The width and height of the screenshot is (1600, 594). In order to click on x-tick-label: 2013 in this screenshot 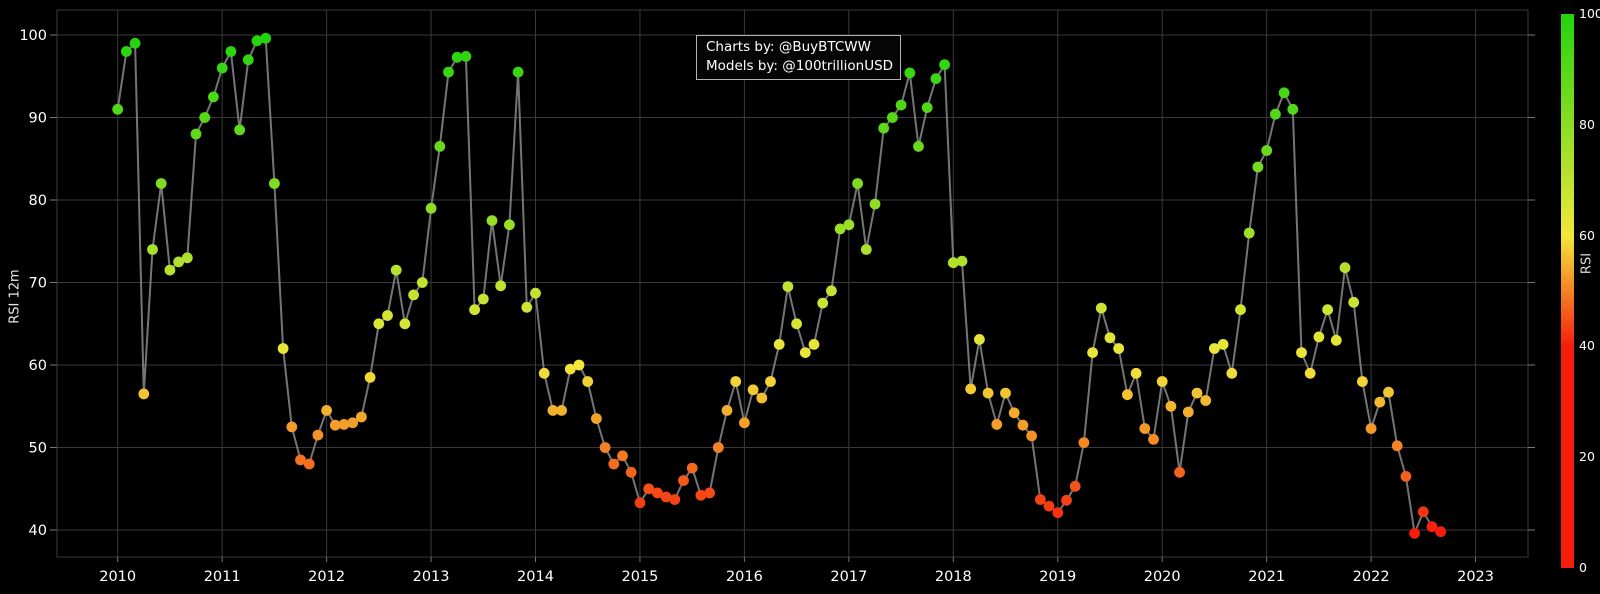, I will do `click(431, 577)`.